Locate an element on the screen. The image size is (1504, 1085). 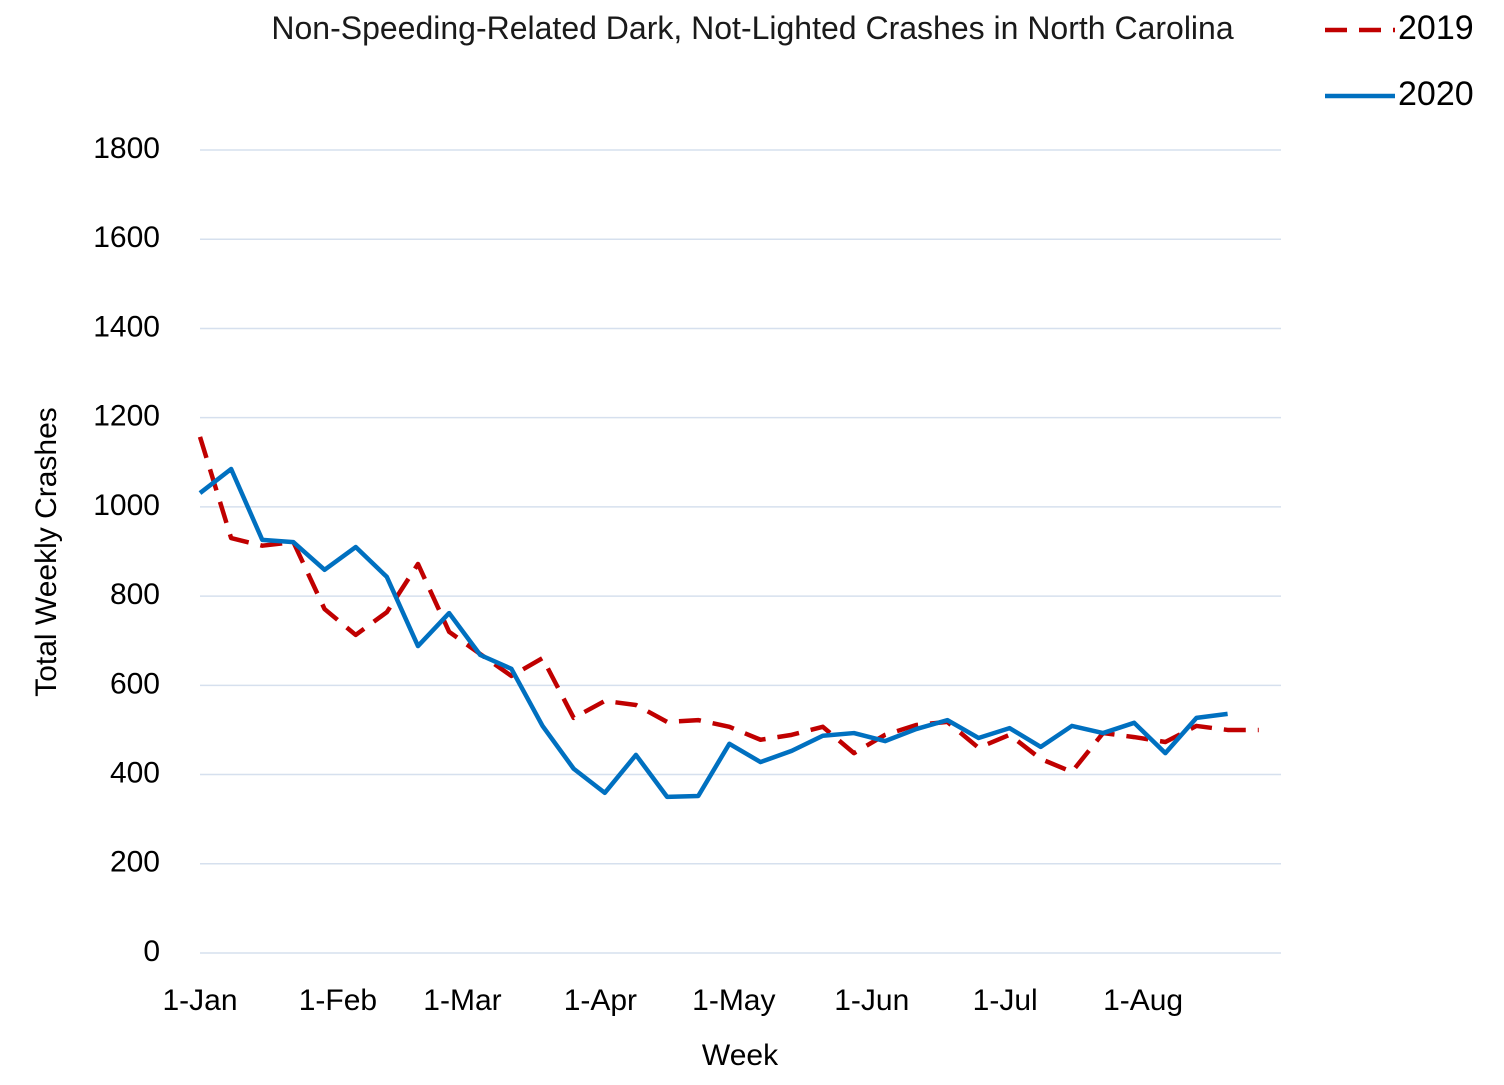
x-tick-label: 1-Feb is located at coordinates (338, 1000).